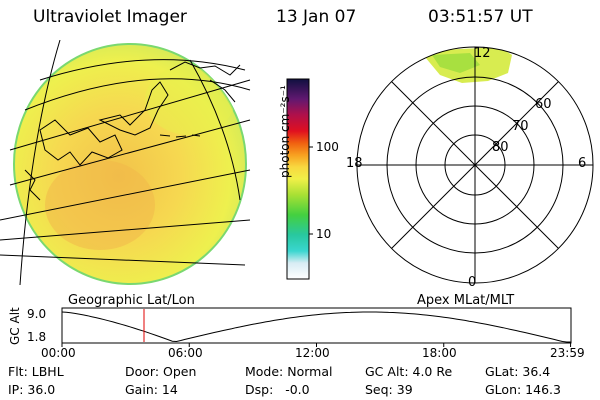 This screenshot has height=400, width=600. Describe the element at coordinates (299, 179) in the screenshot. I see `colorbar` at that location.